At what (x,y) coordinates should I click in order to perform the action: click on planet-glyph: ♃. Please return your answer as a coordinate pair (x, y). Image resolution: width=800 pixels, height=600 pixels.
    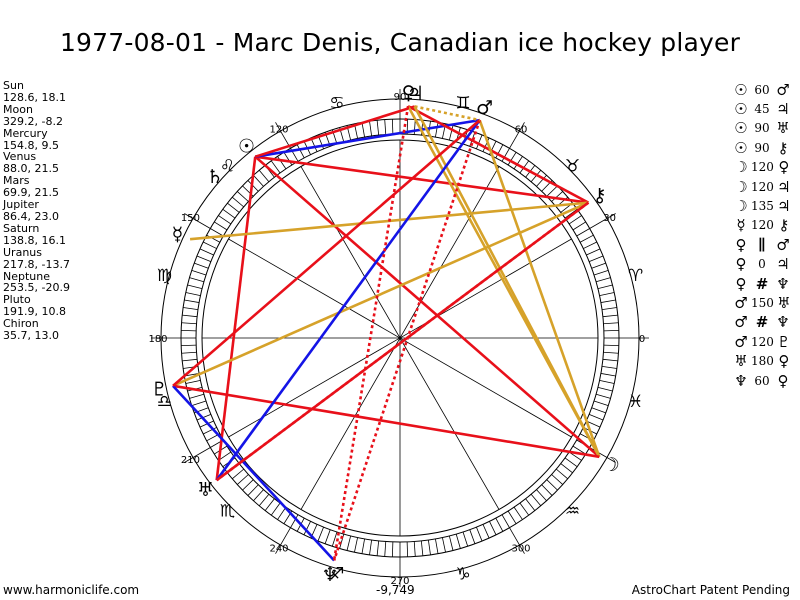
    Looking at the image, I should click on (415, 93).